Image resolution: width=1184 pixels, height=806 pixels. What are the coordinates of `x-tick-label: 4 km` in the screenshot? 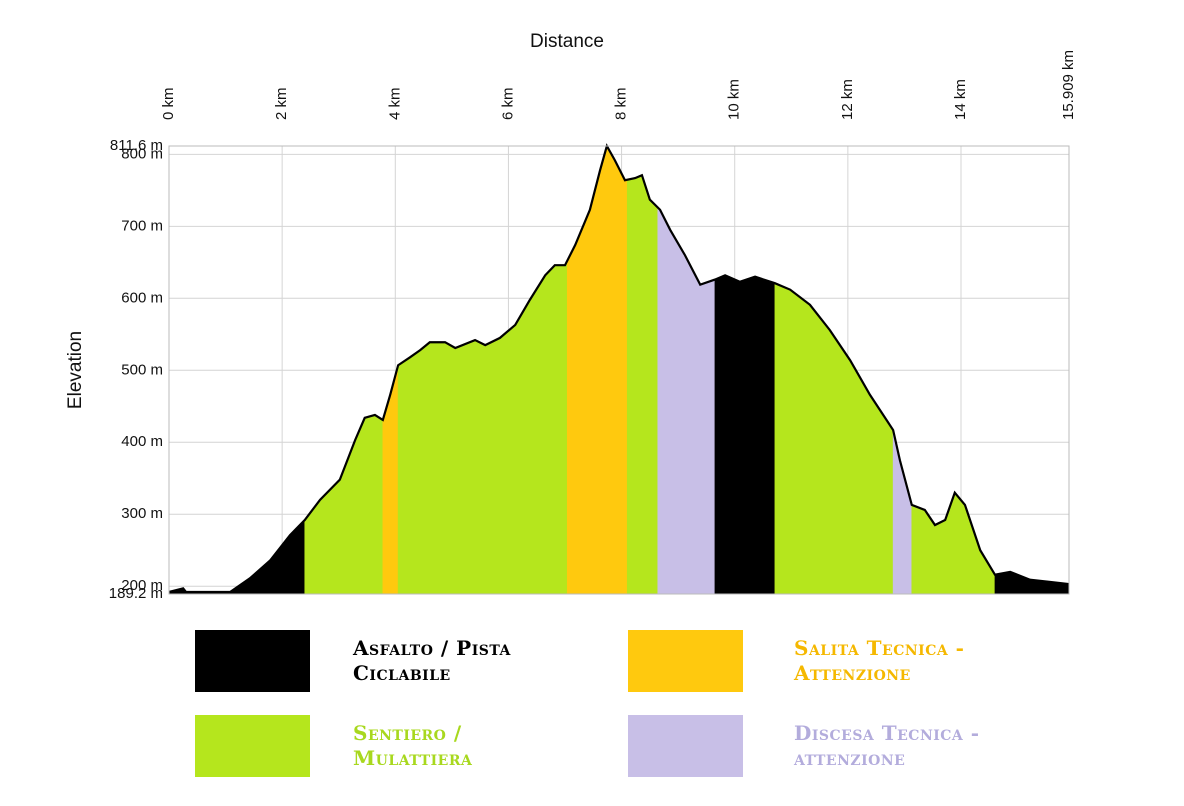 It's located at (394, 103).